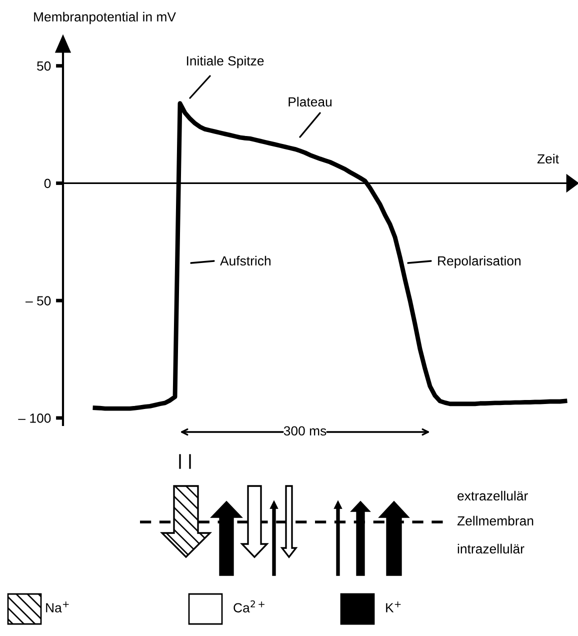 The image size is (578, 636). What do you see at coordinates (225, 62) in the screenshot?
I see `annotation: Initiale Spitze` at bounding box center [225, 62].